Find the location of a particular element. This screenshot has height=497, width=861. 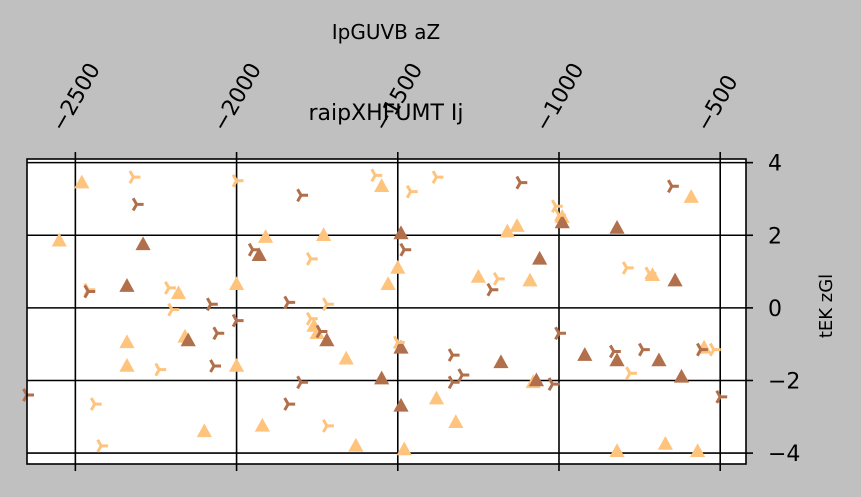

y-axis-label: tEK zGl is located at coordinates (826, 306).